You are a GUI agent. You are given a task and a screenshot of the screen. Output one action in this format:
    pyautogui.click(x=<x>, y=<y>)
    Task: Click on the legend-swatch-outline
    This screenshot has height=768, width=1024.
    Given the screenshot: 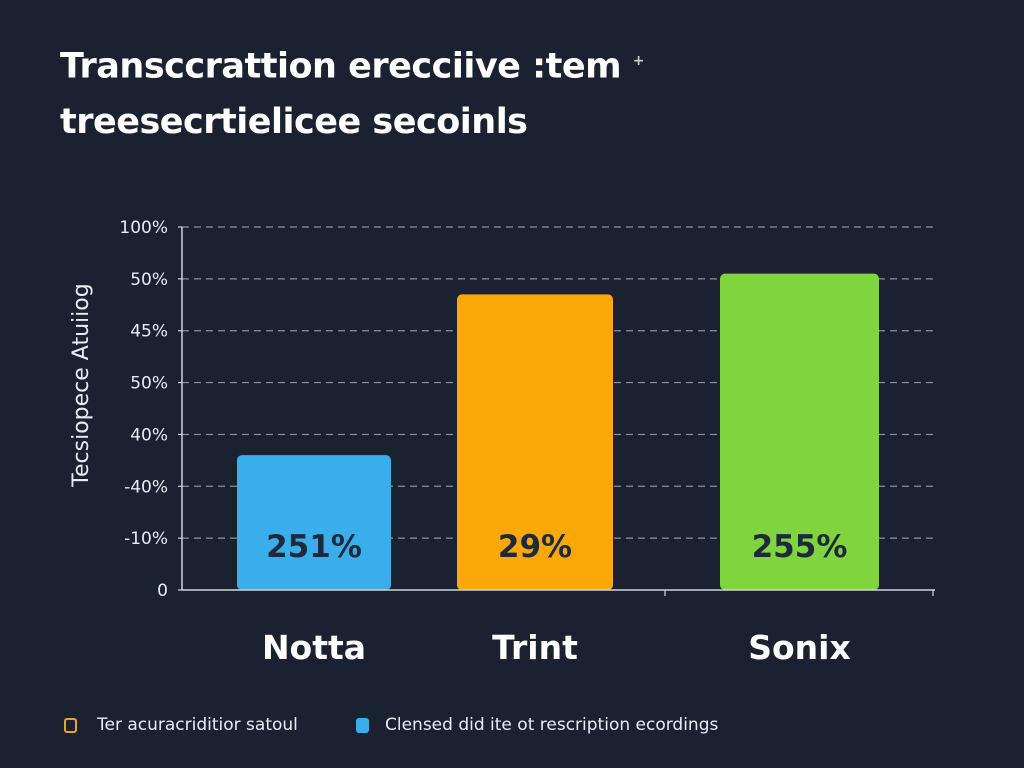 What is the action you would take?
    pyautogui.click(x=70, y=725)
    